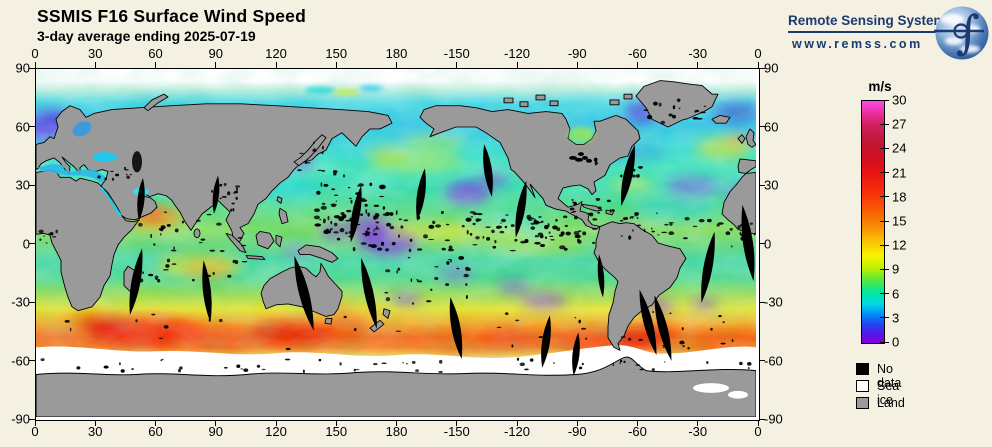 The width and height of the screenshot is (992, 447). I want to click on rss-logo: Remote Sensing Systems www.remss.com ∫, so click(888, 32).